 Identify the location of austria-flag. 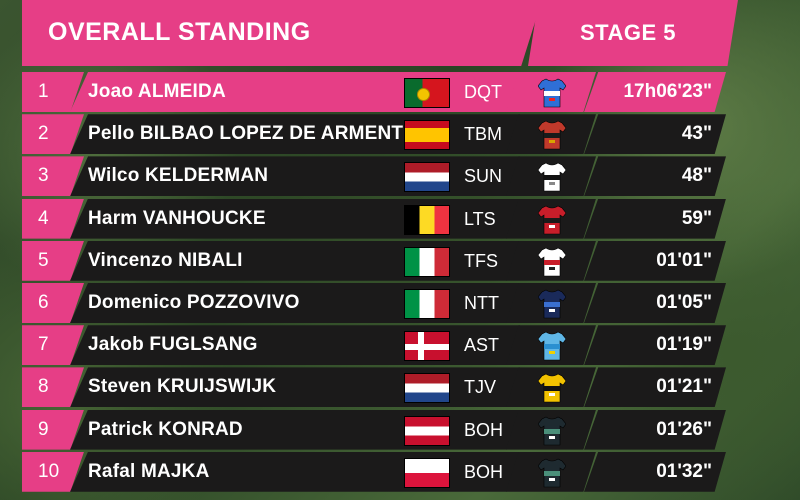
(427, 430).